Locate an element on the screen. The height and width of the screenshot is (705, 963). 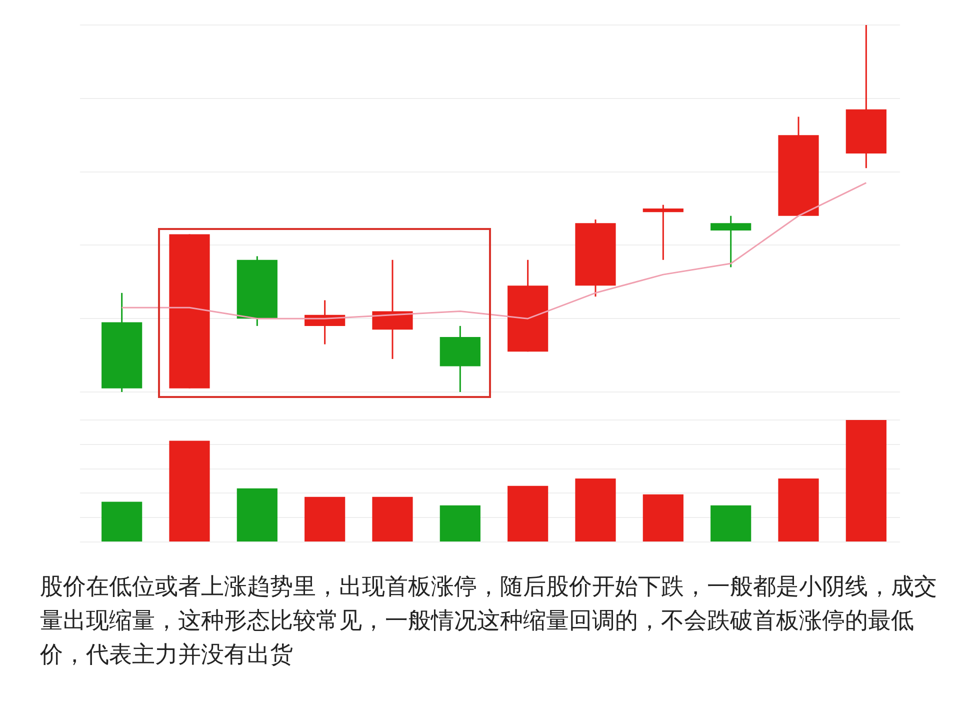
text: 股价在低位或者上涨趋势里，出现首板涨停，随后股价开始下跌，一般都是小阴线，成交量出现缩量，这种形态比较常见，一般情况这种缩量回调的，不会跌破首板涨停的最低价，代表主力并没有出货 is located at coordinates (489, 621).